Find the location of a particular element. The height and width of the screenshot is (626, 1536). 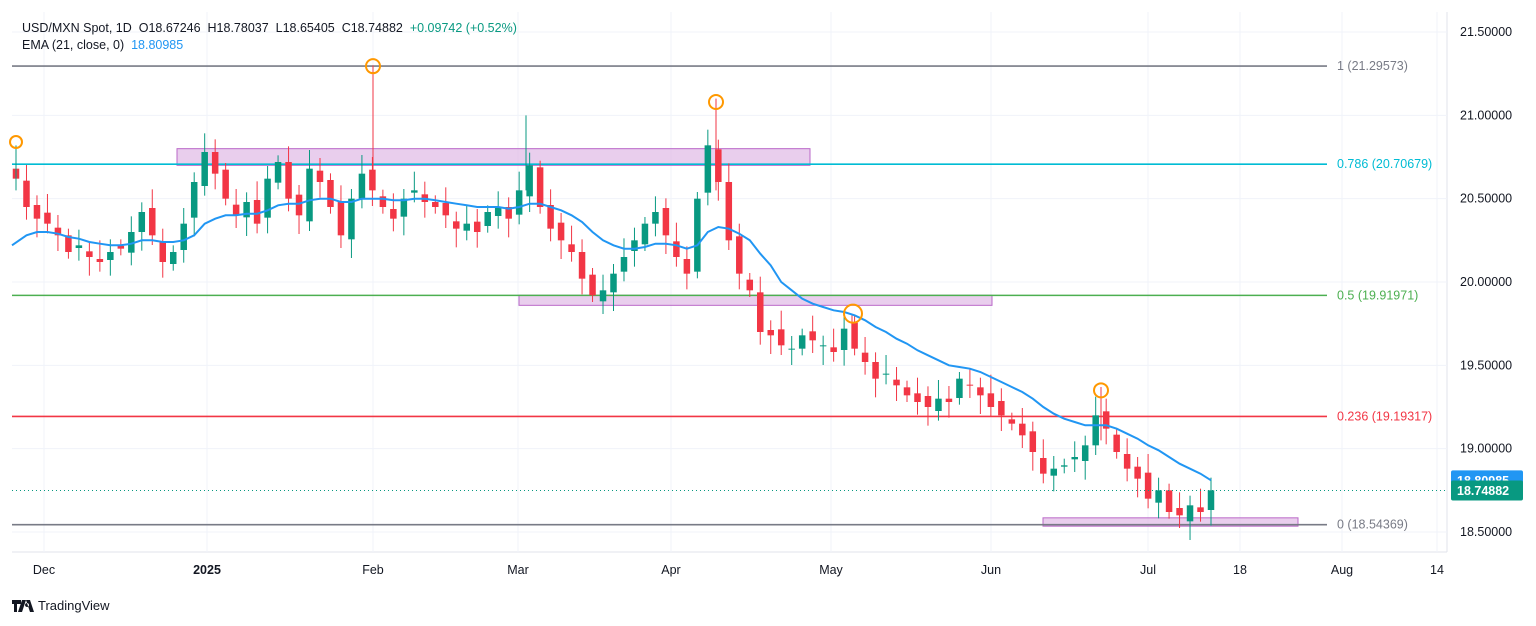

x-tick-label: Feb is located at coordinates (373, 570).